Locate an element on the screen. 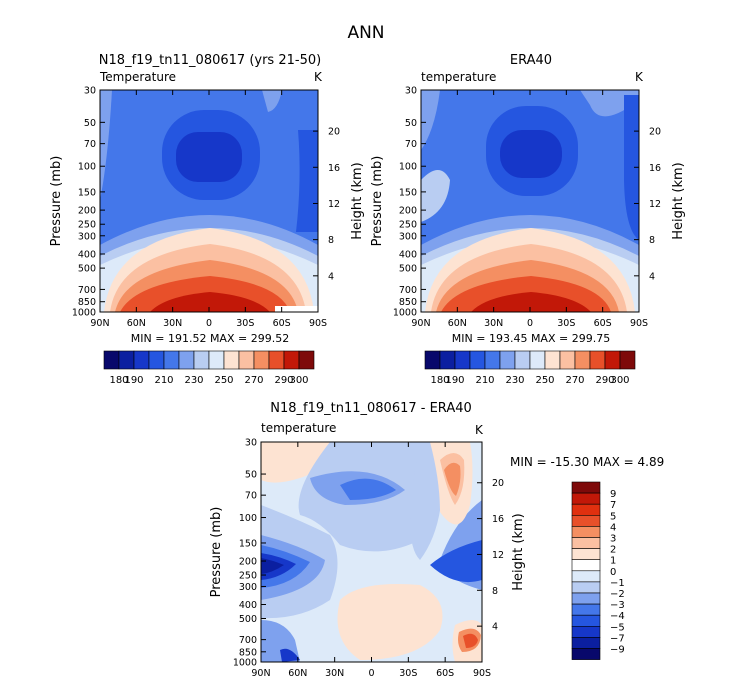 This screenshot has width=733, height=686. colorbar-label: 270 is located at coordinates (574, 380).